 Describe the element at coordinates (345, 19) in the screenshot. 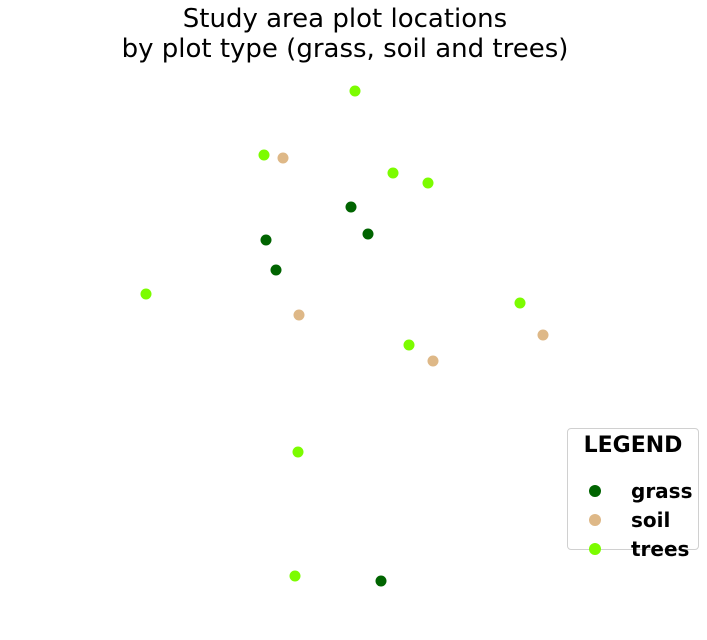

I see `chart-title-line-1: Study area plot locations` at that location.